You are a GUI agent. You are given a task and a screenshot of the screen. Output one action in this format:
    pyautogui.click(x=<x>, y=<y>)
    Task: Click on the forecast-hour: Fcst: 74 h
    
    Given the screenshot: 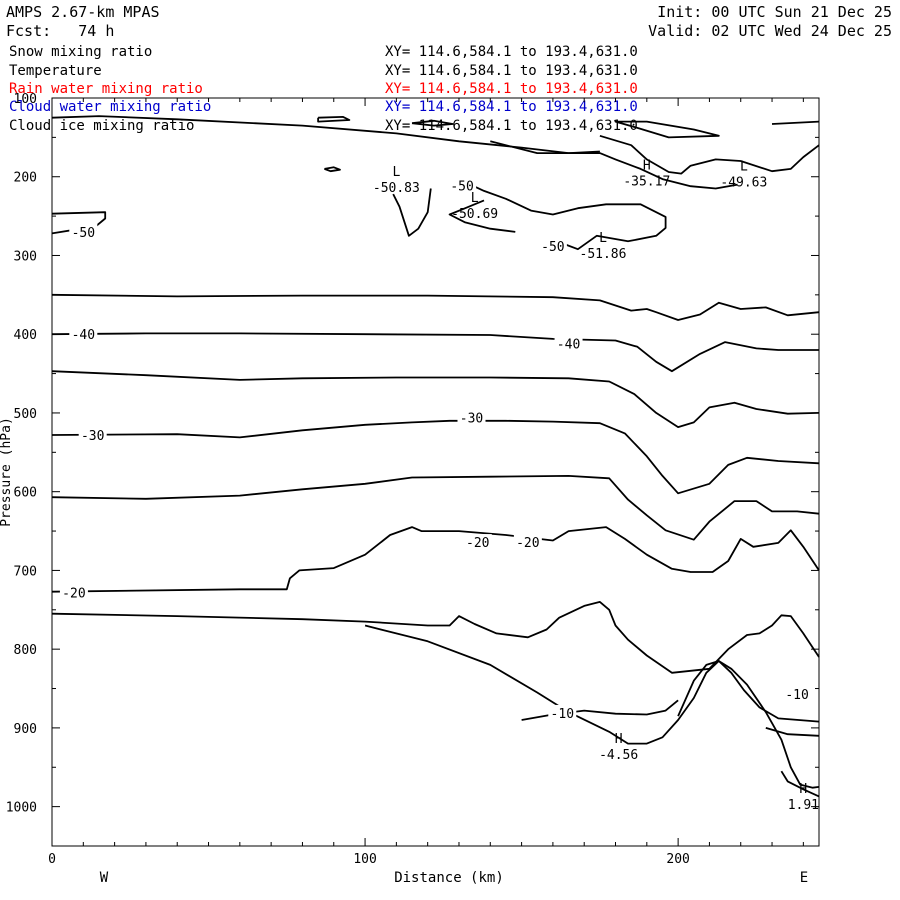 What is the action you would take?
    pyautogui.click(x=60, y=31)
    